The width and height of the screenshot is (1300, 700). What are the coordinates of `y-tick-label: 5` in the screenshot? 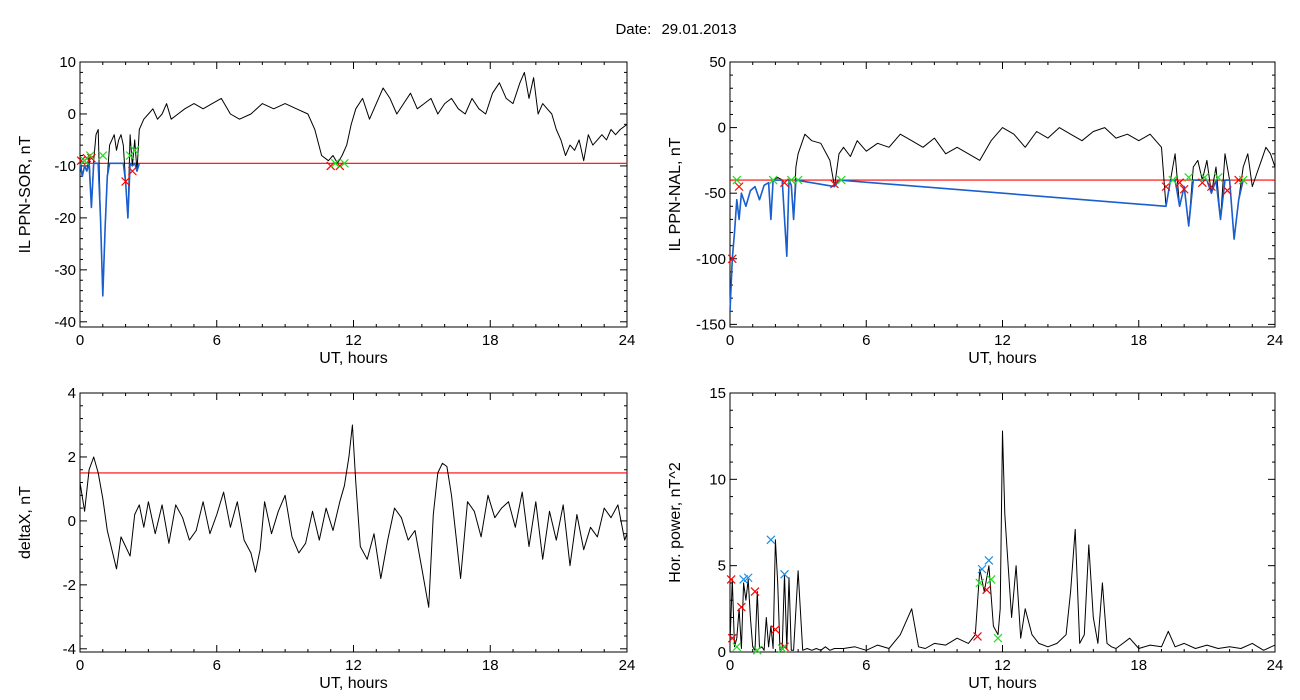 It's located at (722, 566).